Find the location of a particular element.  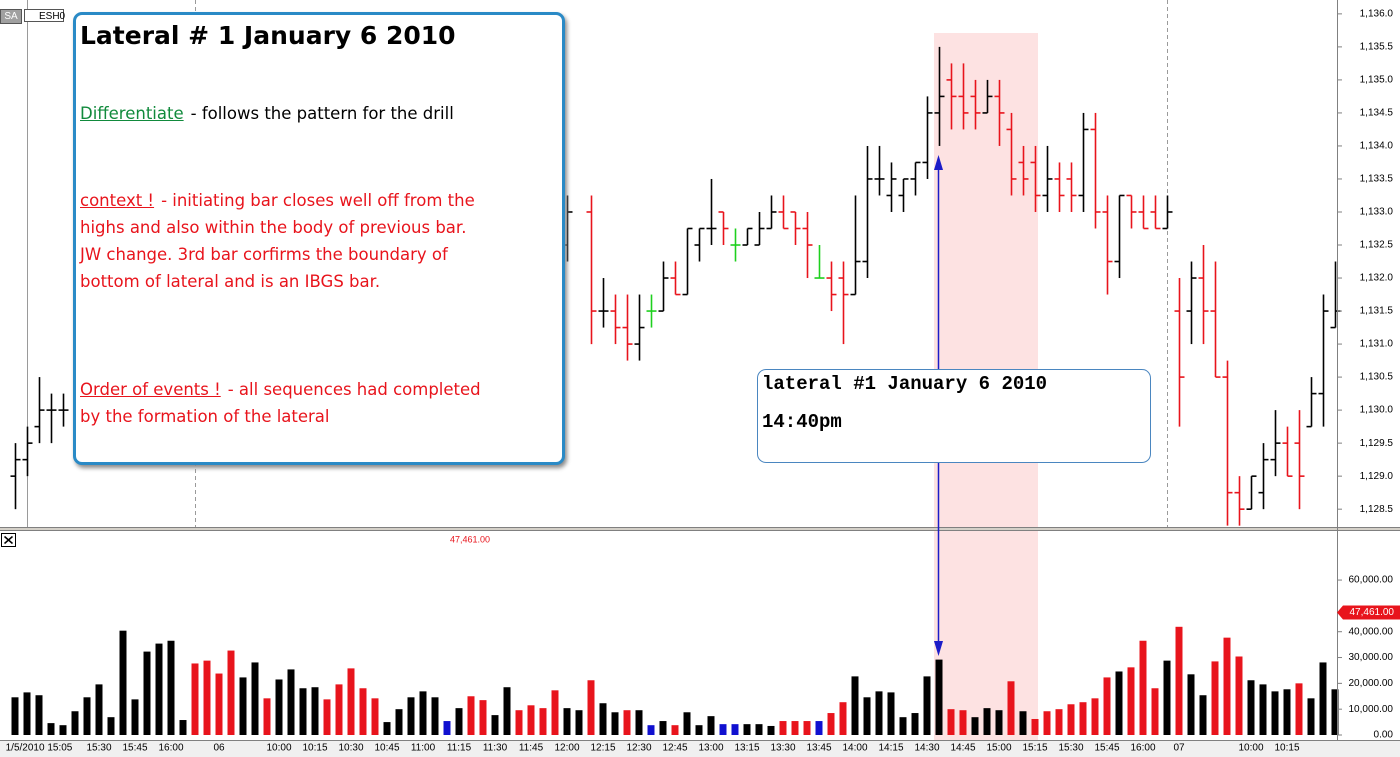

close-panel-button is located at coordinates (8, 540).